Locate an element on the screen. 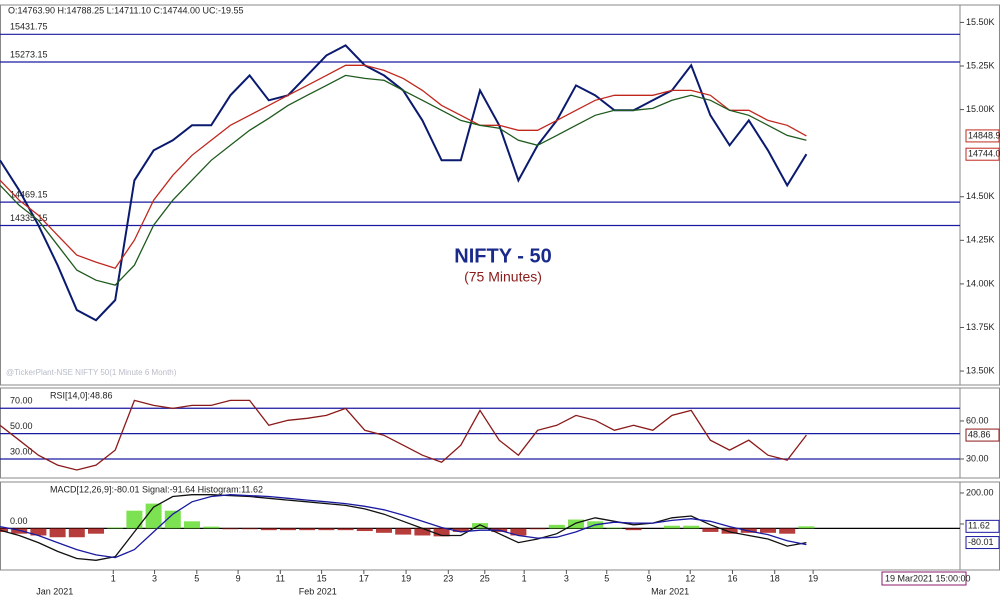  y-tick-label: 15.00K is located at coordinates (980, 109).